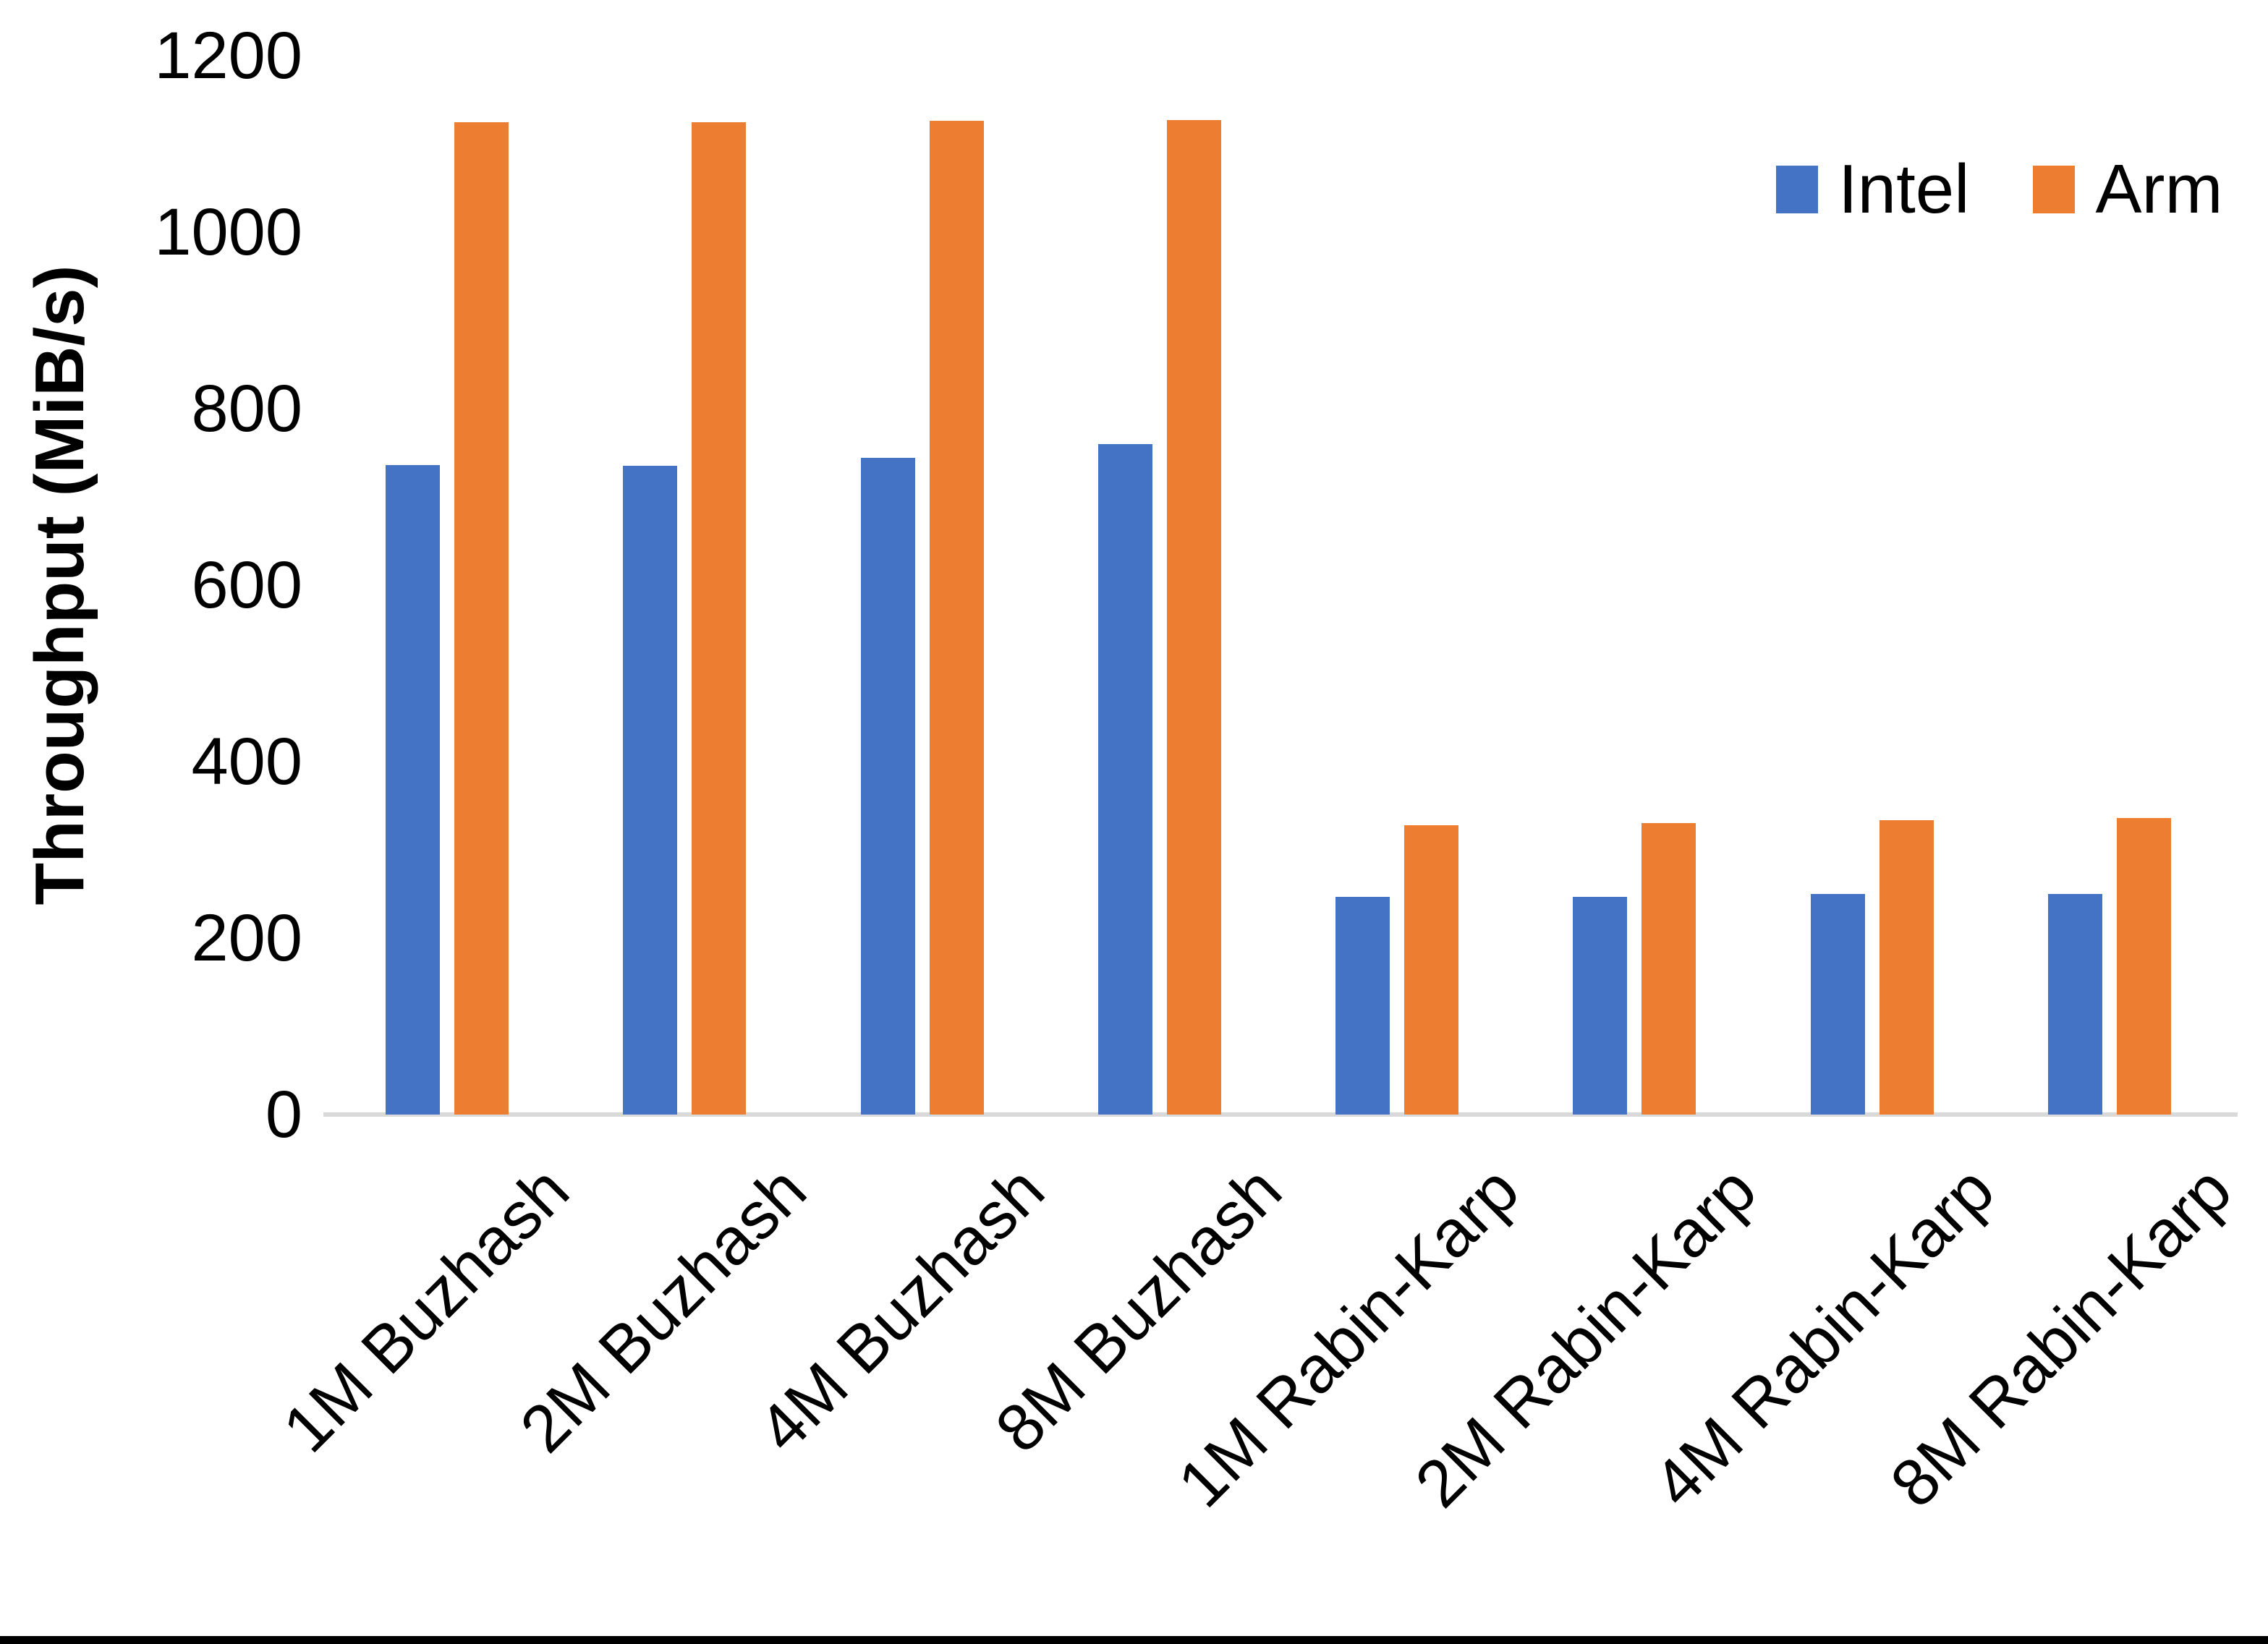 Image resolution: width=2268 pixels, height=1644 pixels. Describe the element at coordinates (413, 790) in the screenshot. I see `bar-intel-1m-buzhash` at that location.